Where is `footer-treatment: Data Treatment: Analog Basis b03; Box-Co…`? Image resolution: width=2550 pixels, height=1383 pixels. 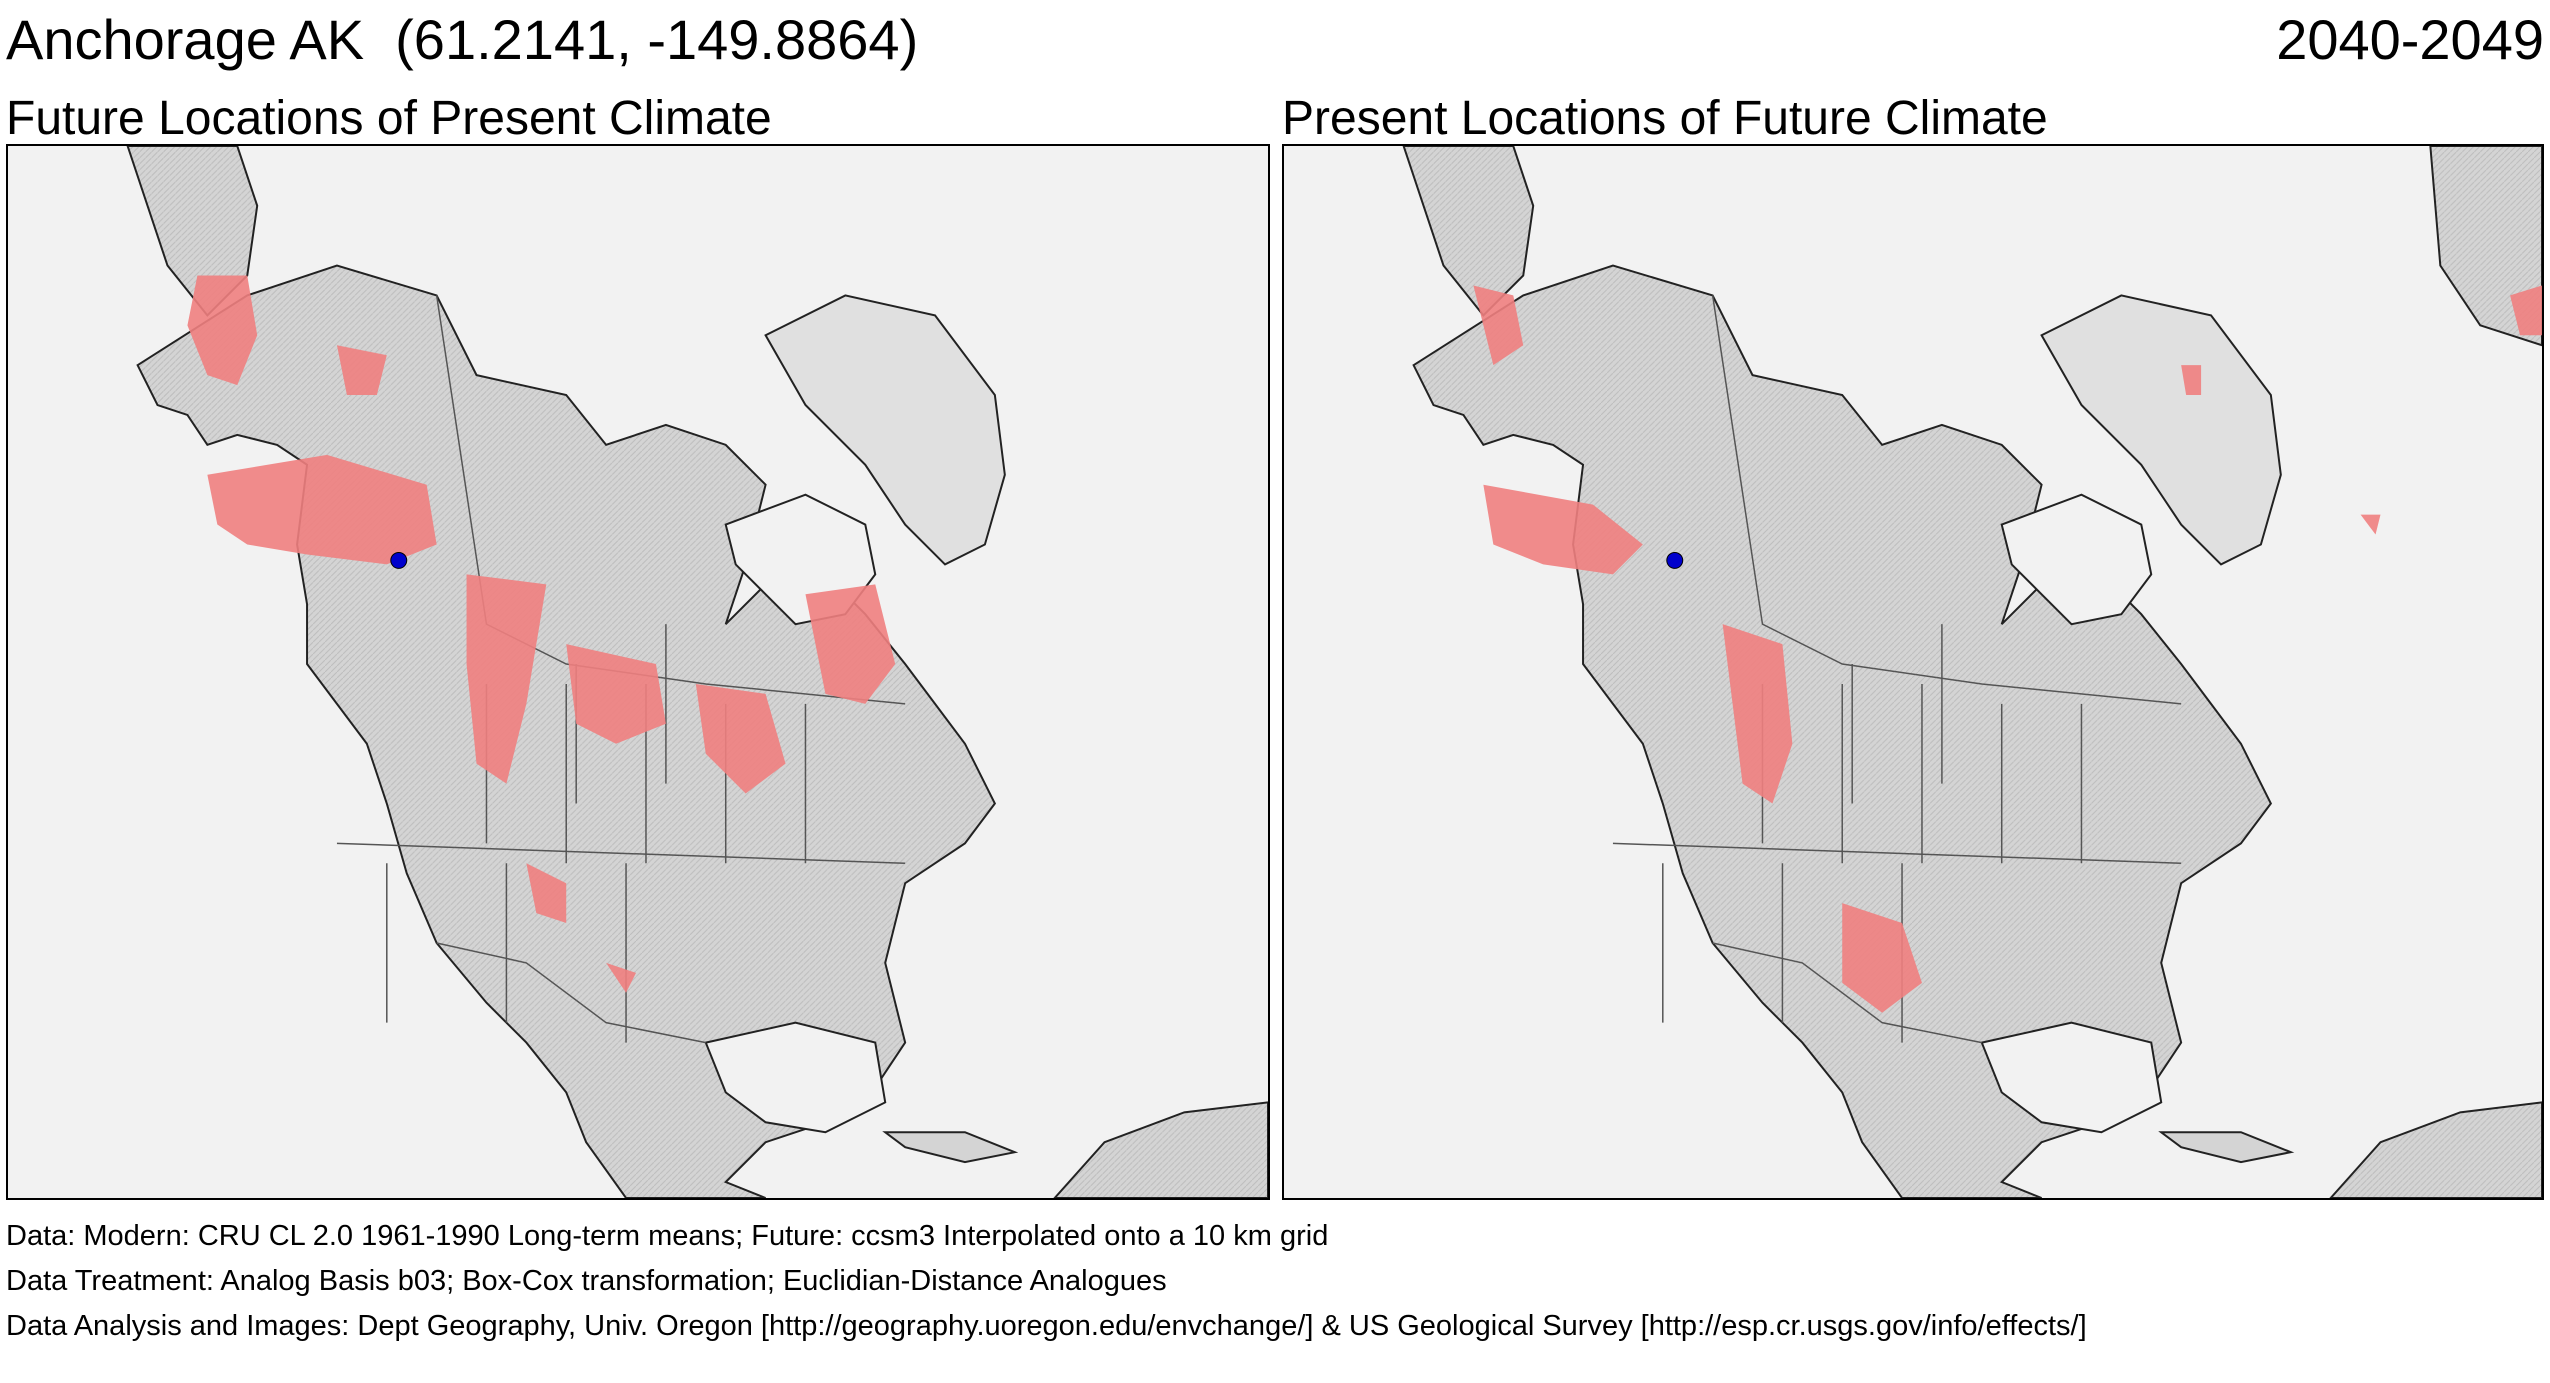 footer-treatment: Data Treatment: Analog Basis b03; Box-Co… is located at coordinates (586, 1281).